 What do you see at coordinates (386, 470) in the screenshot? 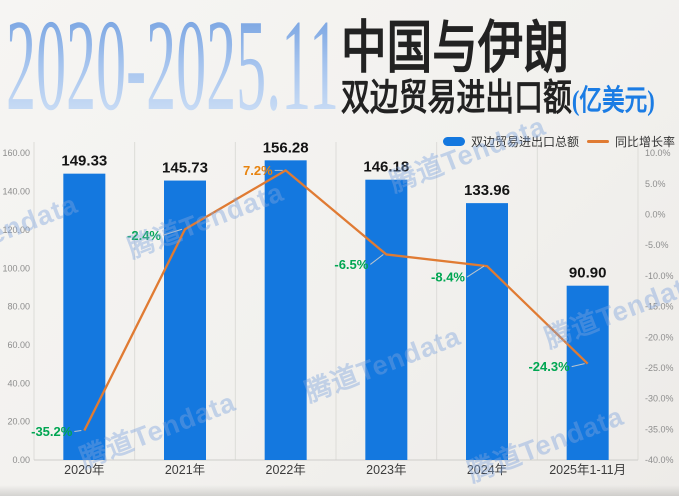
I see `x-axis-label: 2023年` at bounding box center [386, 470].